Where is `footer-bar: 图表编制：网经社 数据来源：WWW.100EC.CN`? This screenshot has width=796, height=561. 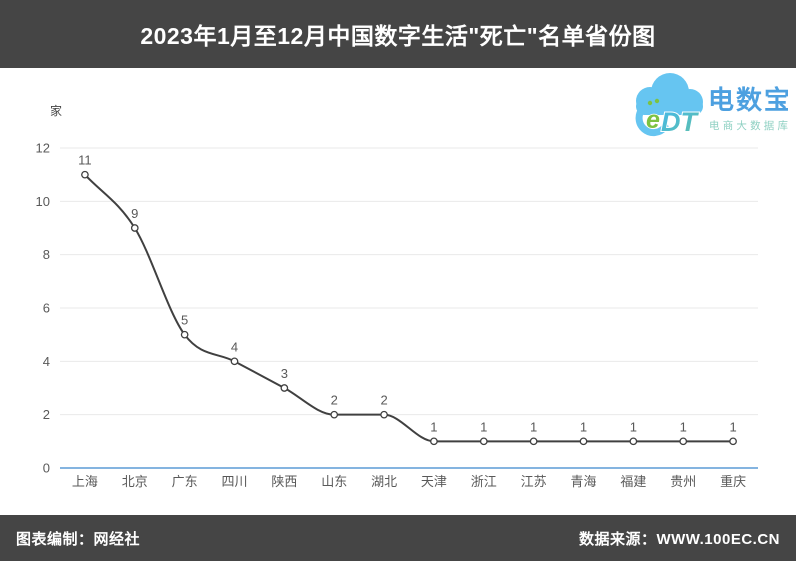 footer-bar: 图表编制：网经社 数据来源：WWW.100EC.CN is located at coordinates (398, 538).